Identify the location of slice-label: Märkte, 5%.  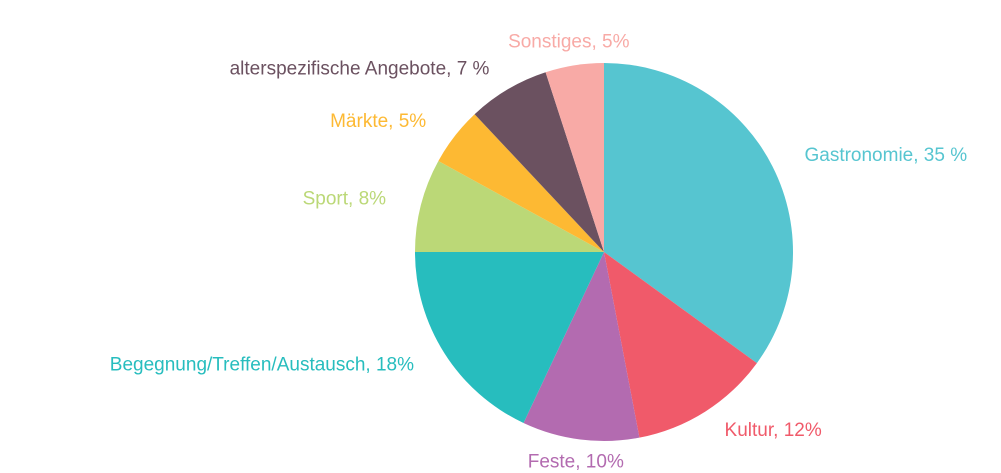
(378, 121).